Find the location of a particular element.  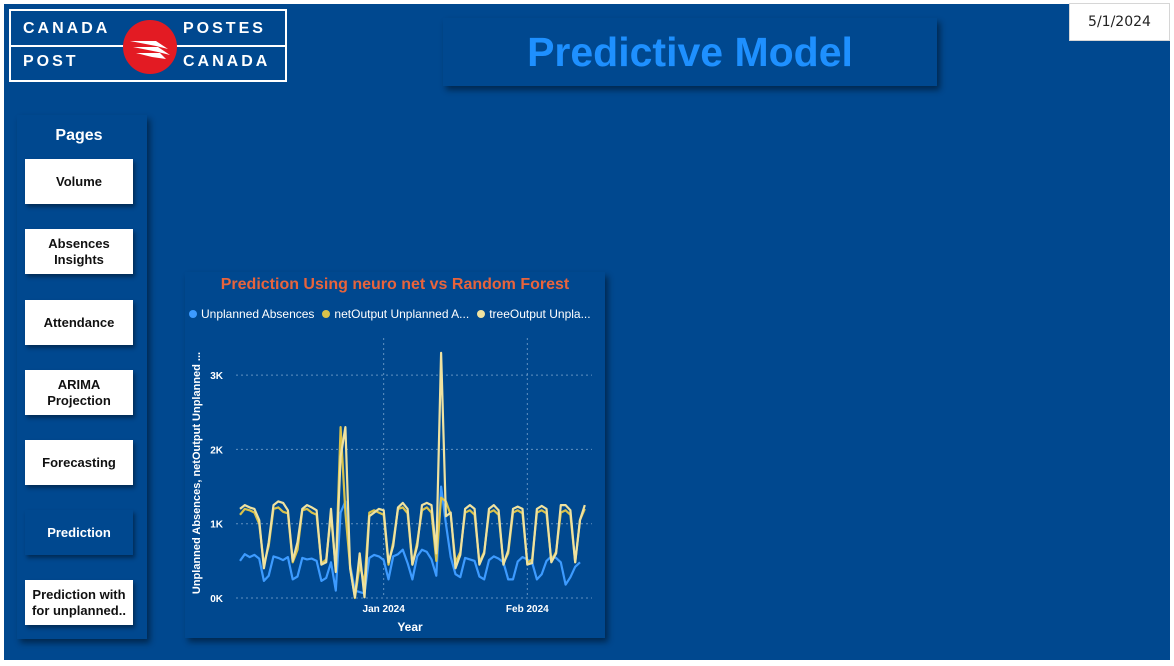

logo-text-bottom-right: CANADA is located at coordinates (227, 61).